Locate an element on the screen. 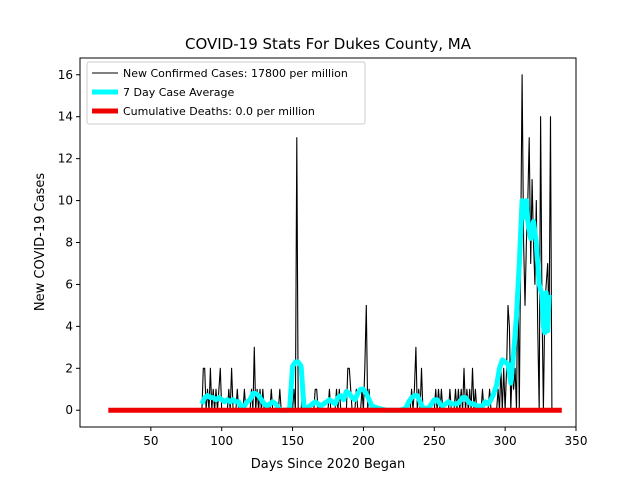 This screenshot has height=480, width=640. x-tick-label: 50 is located at coordinates (150, 441).